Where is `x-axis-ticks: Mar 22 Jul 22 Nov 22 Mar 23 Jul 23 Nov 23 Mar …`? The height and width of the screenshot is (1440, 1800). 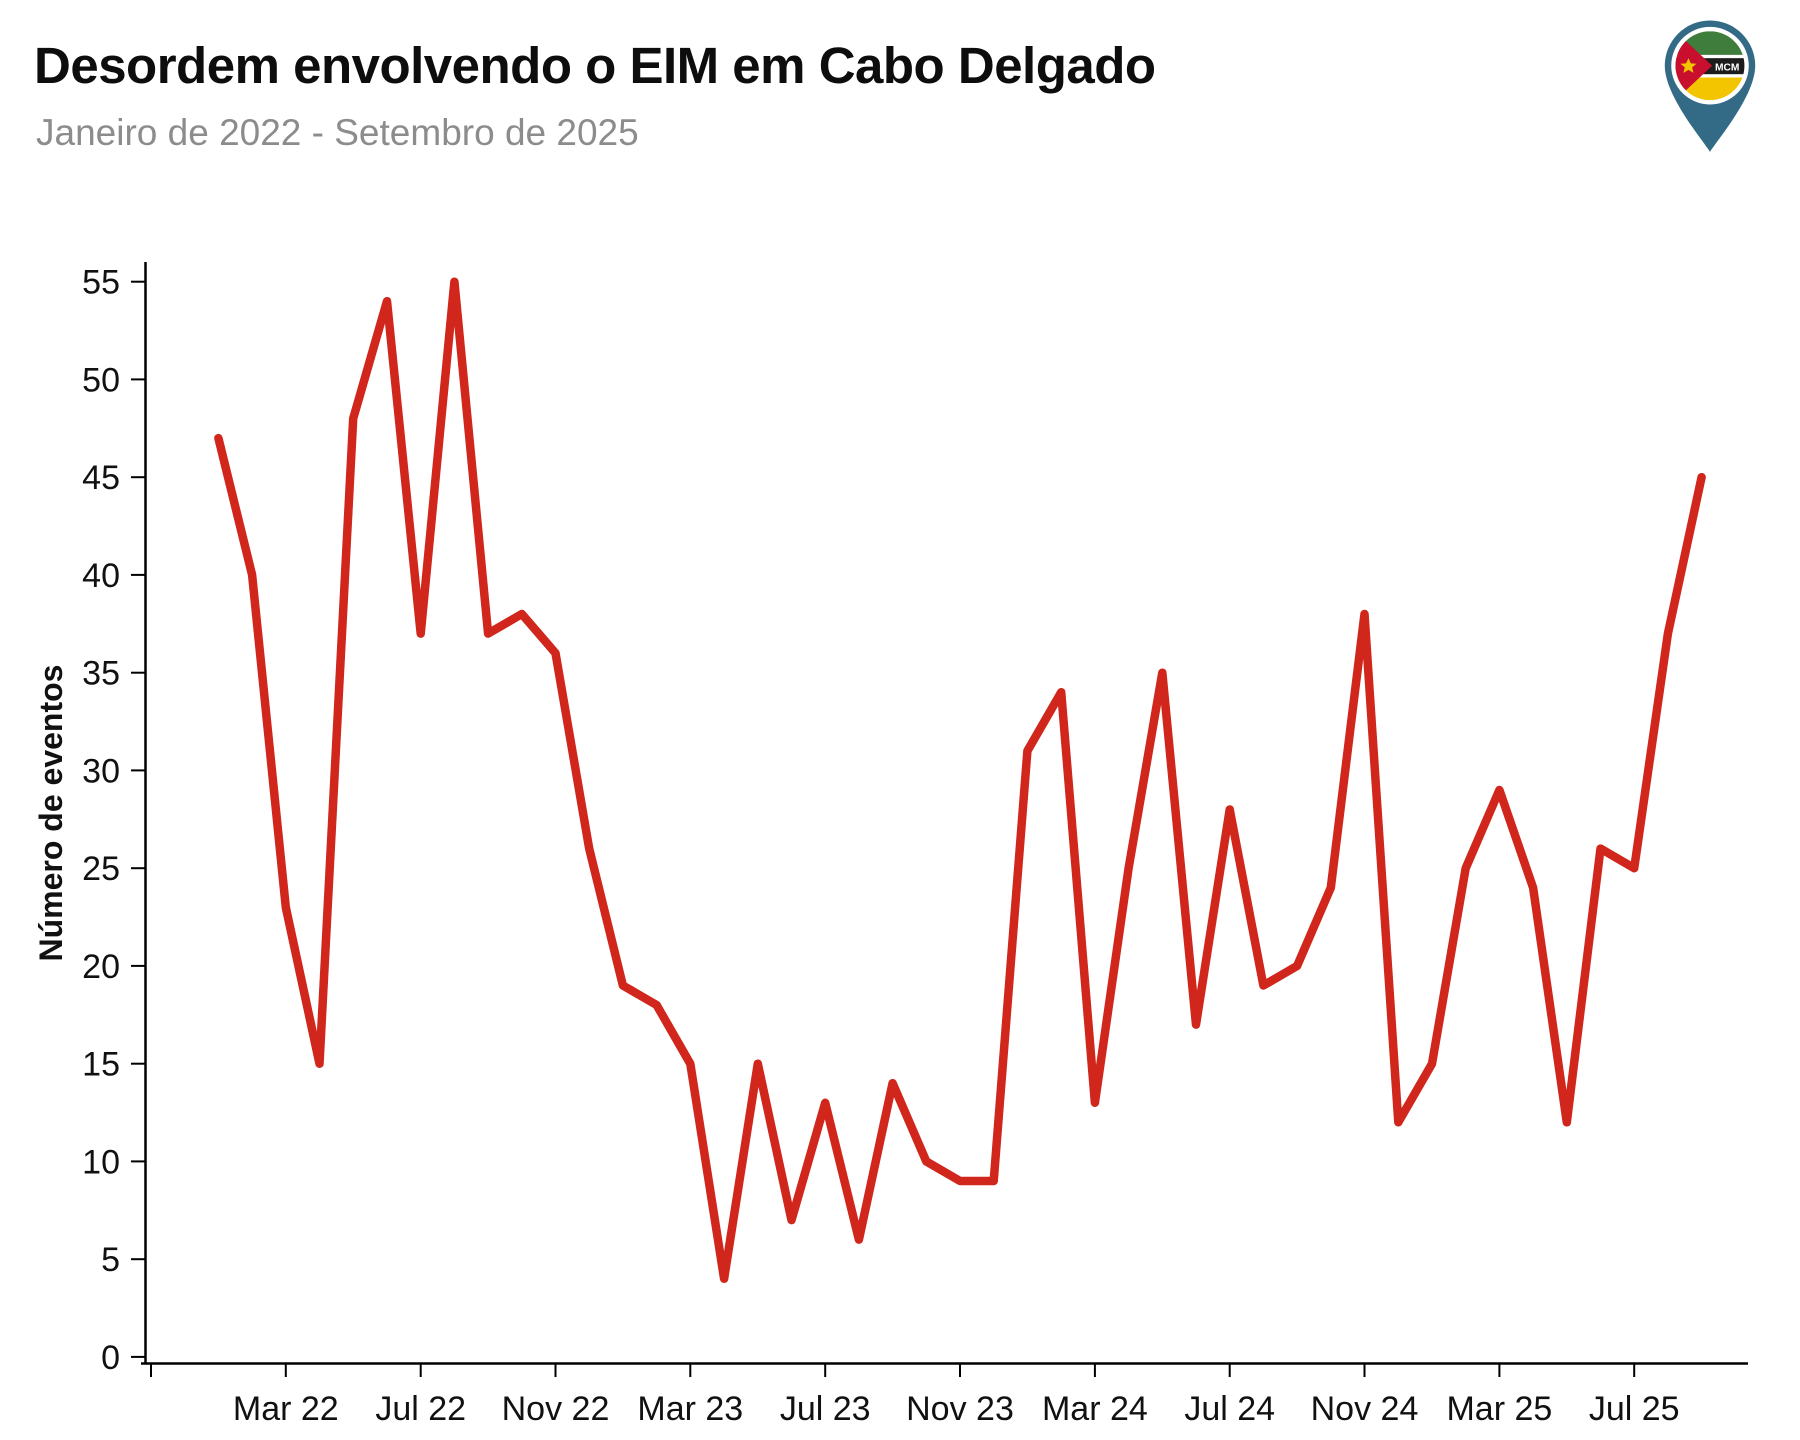 x-axis-ticks: Mar 22 Jul 22 Nov 22 Mar 23 Jul 23 Nov 23 Mar … is located at coordinates (915, 1395).